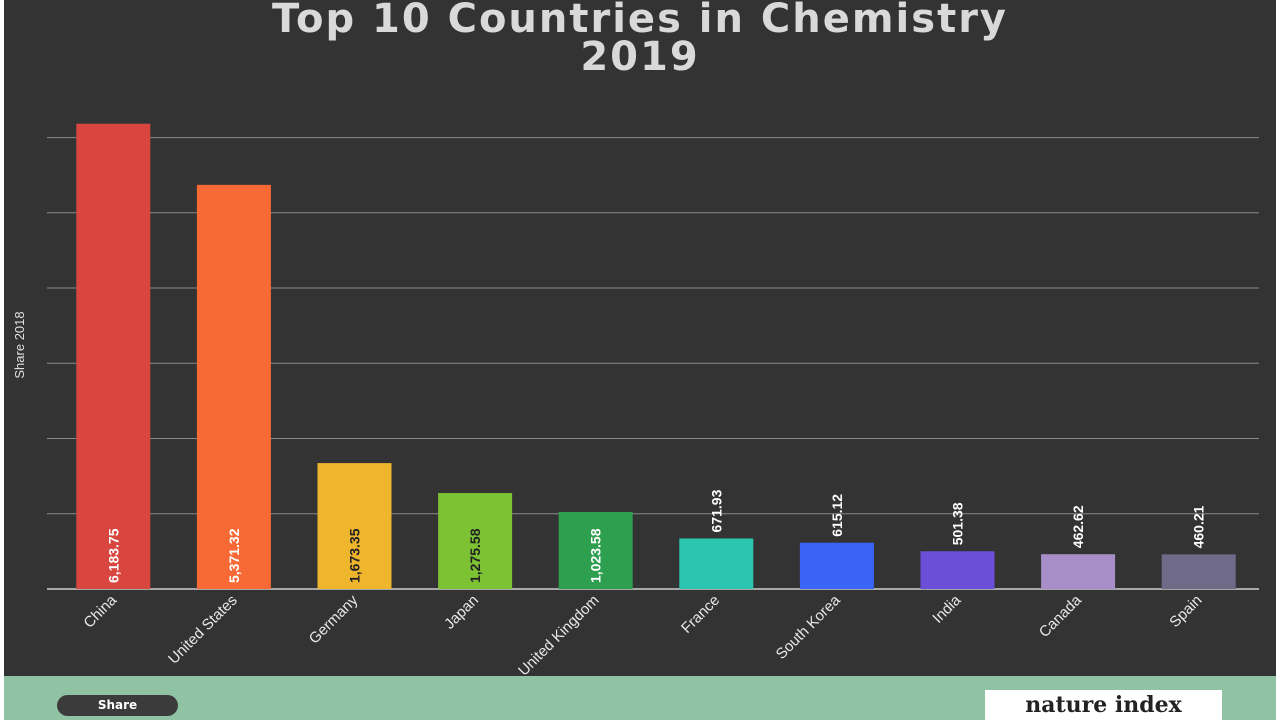 The image size is (1280, 720). What do you see at coordinates (113, 555) in the screenshot?
I see `value-label: 6,183.75` at bounding box center [113, 555].